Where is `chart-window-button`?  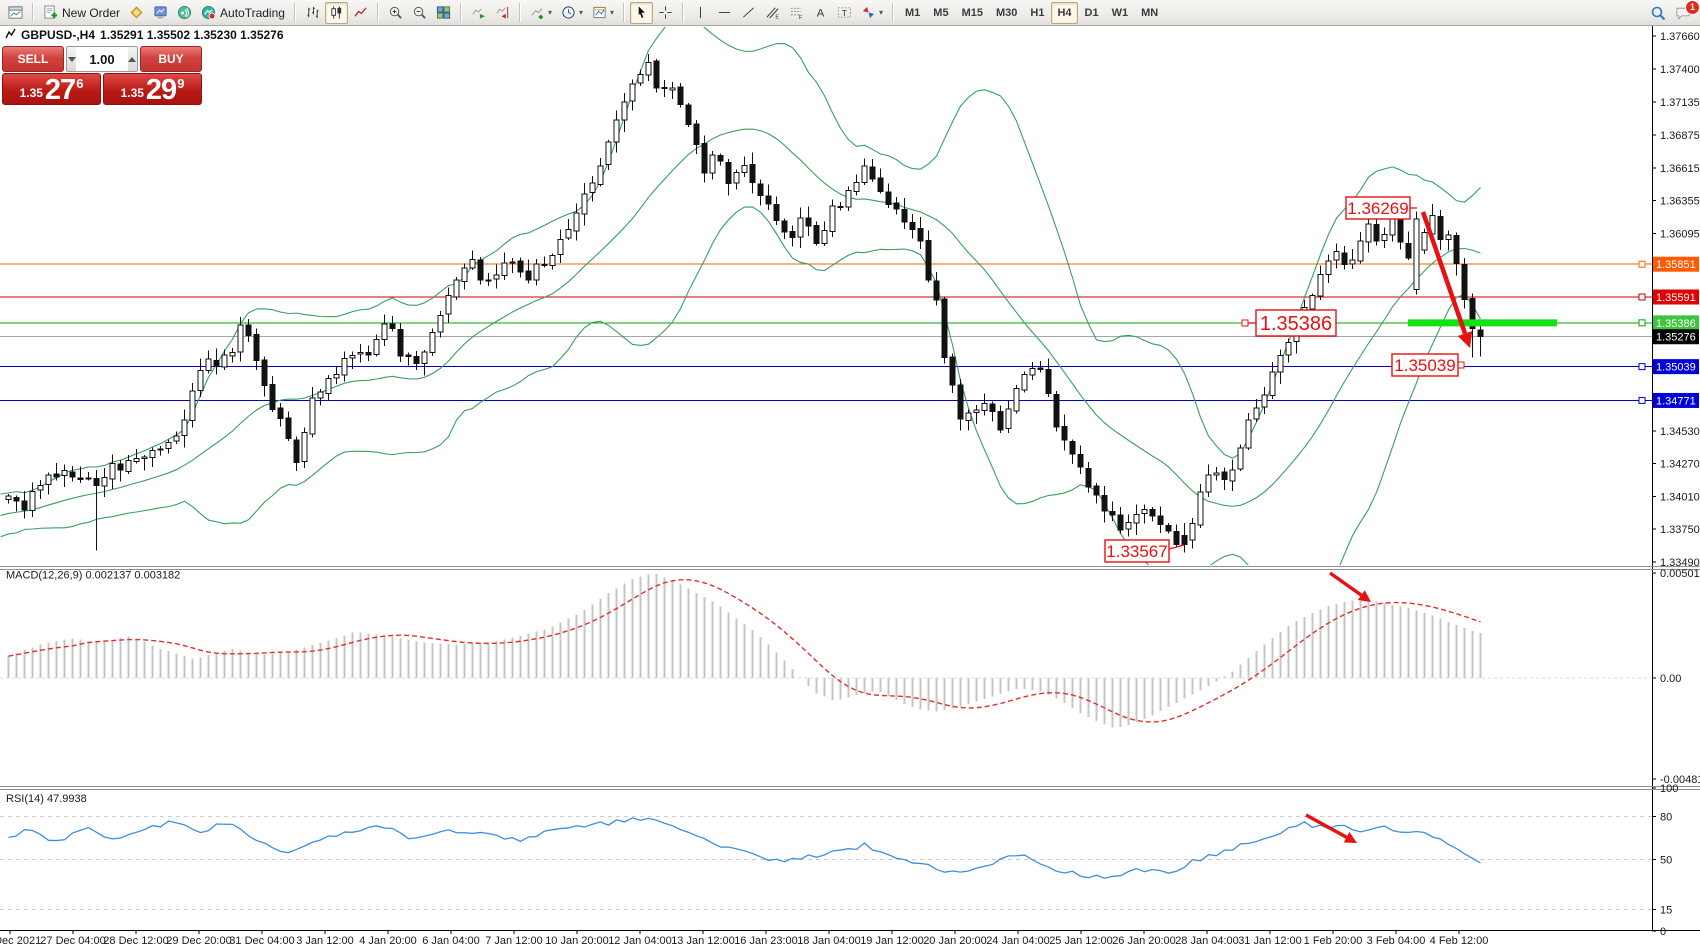
chart-window-button is located at coordinates (15, 13).